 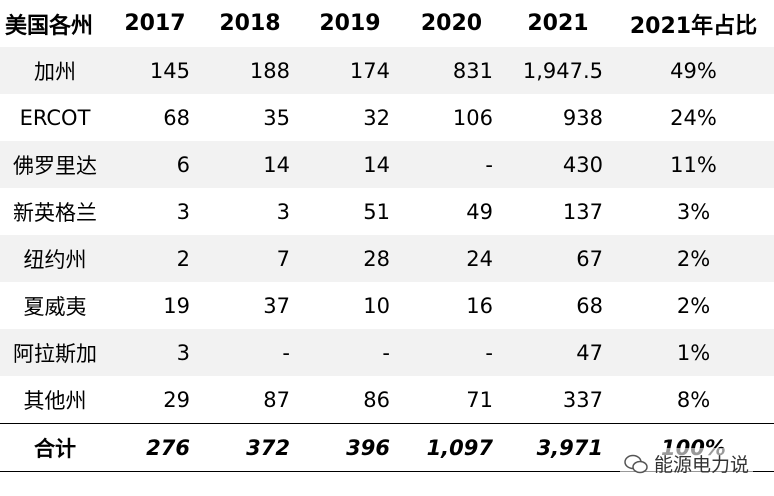 I want to click on cell: 其他州, so click(x=55, y=400).